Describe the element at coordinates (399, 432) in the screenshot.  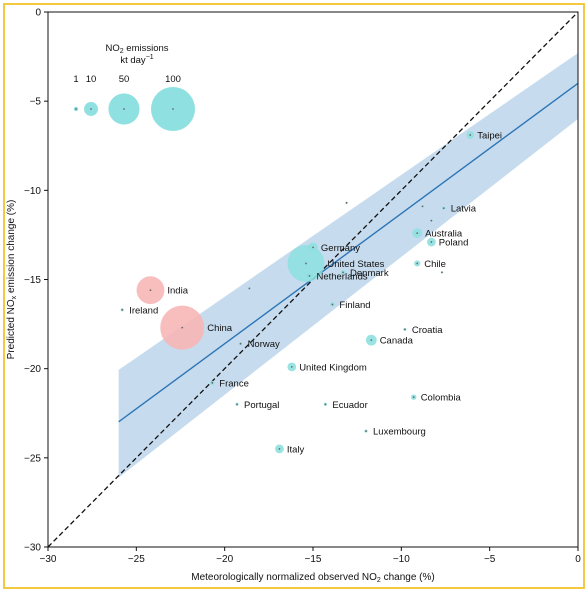
I see `point-label-luxembourg: Luxembourg` at that location.